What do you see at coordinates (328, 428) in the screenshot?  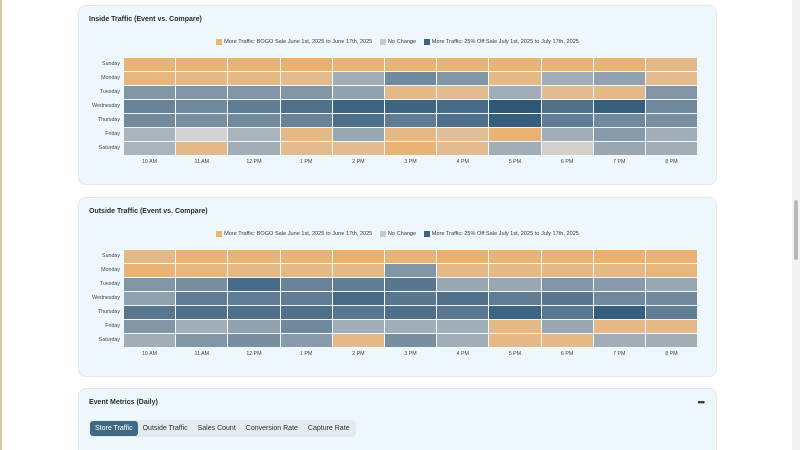 I see `tab-capture-rate: Capture Rate` at bounding box center [328, 428].